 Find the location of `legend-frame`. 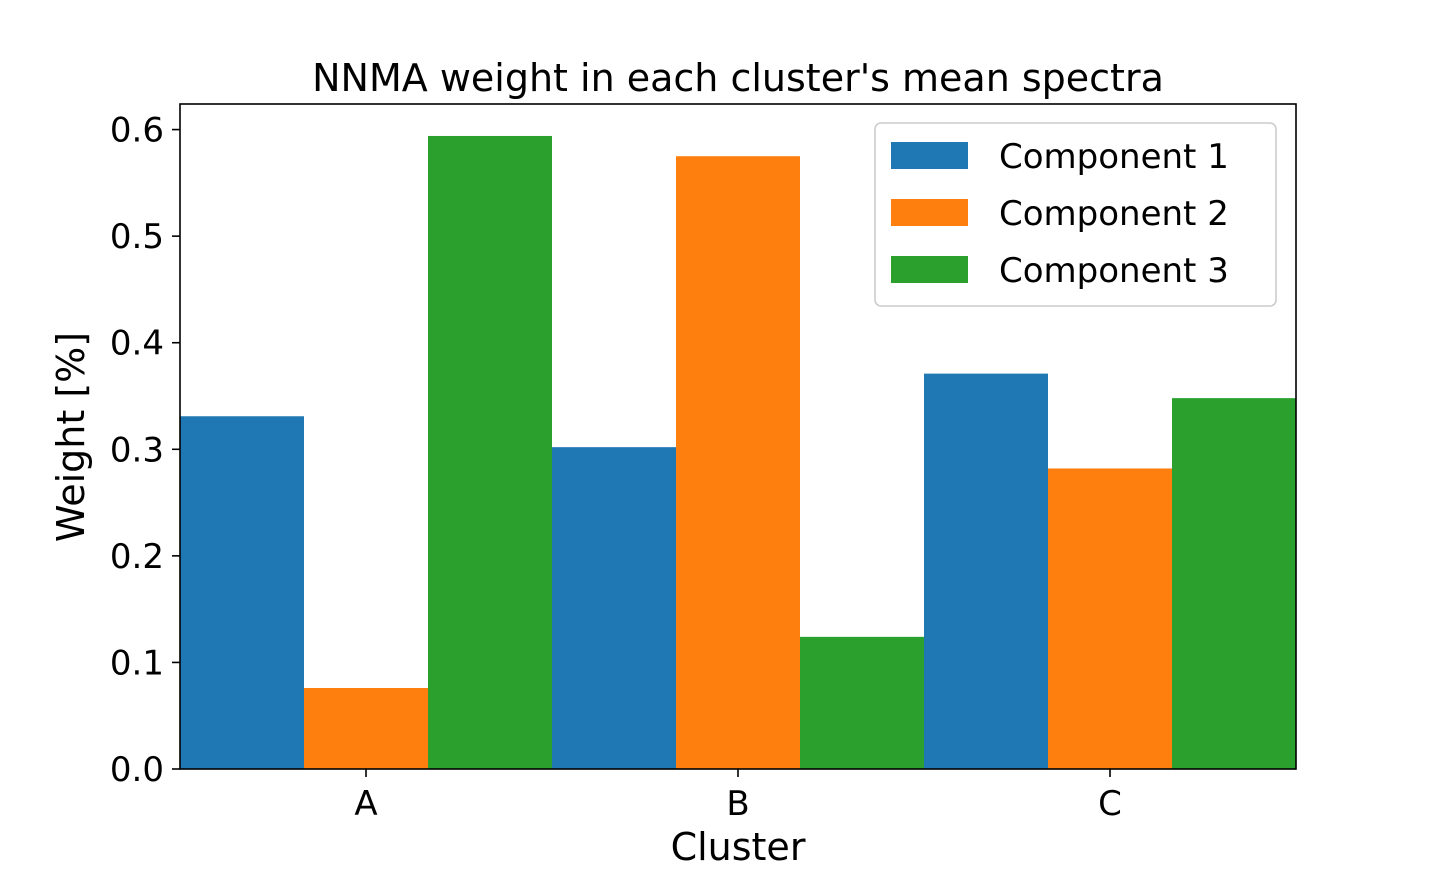

legend-frame is located at coordinates (1075, 214).